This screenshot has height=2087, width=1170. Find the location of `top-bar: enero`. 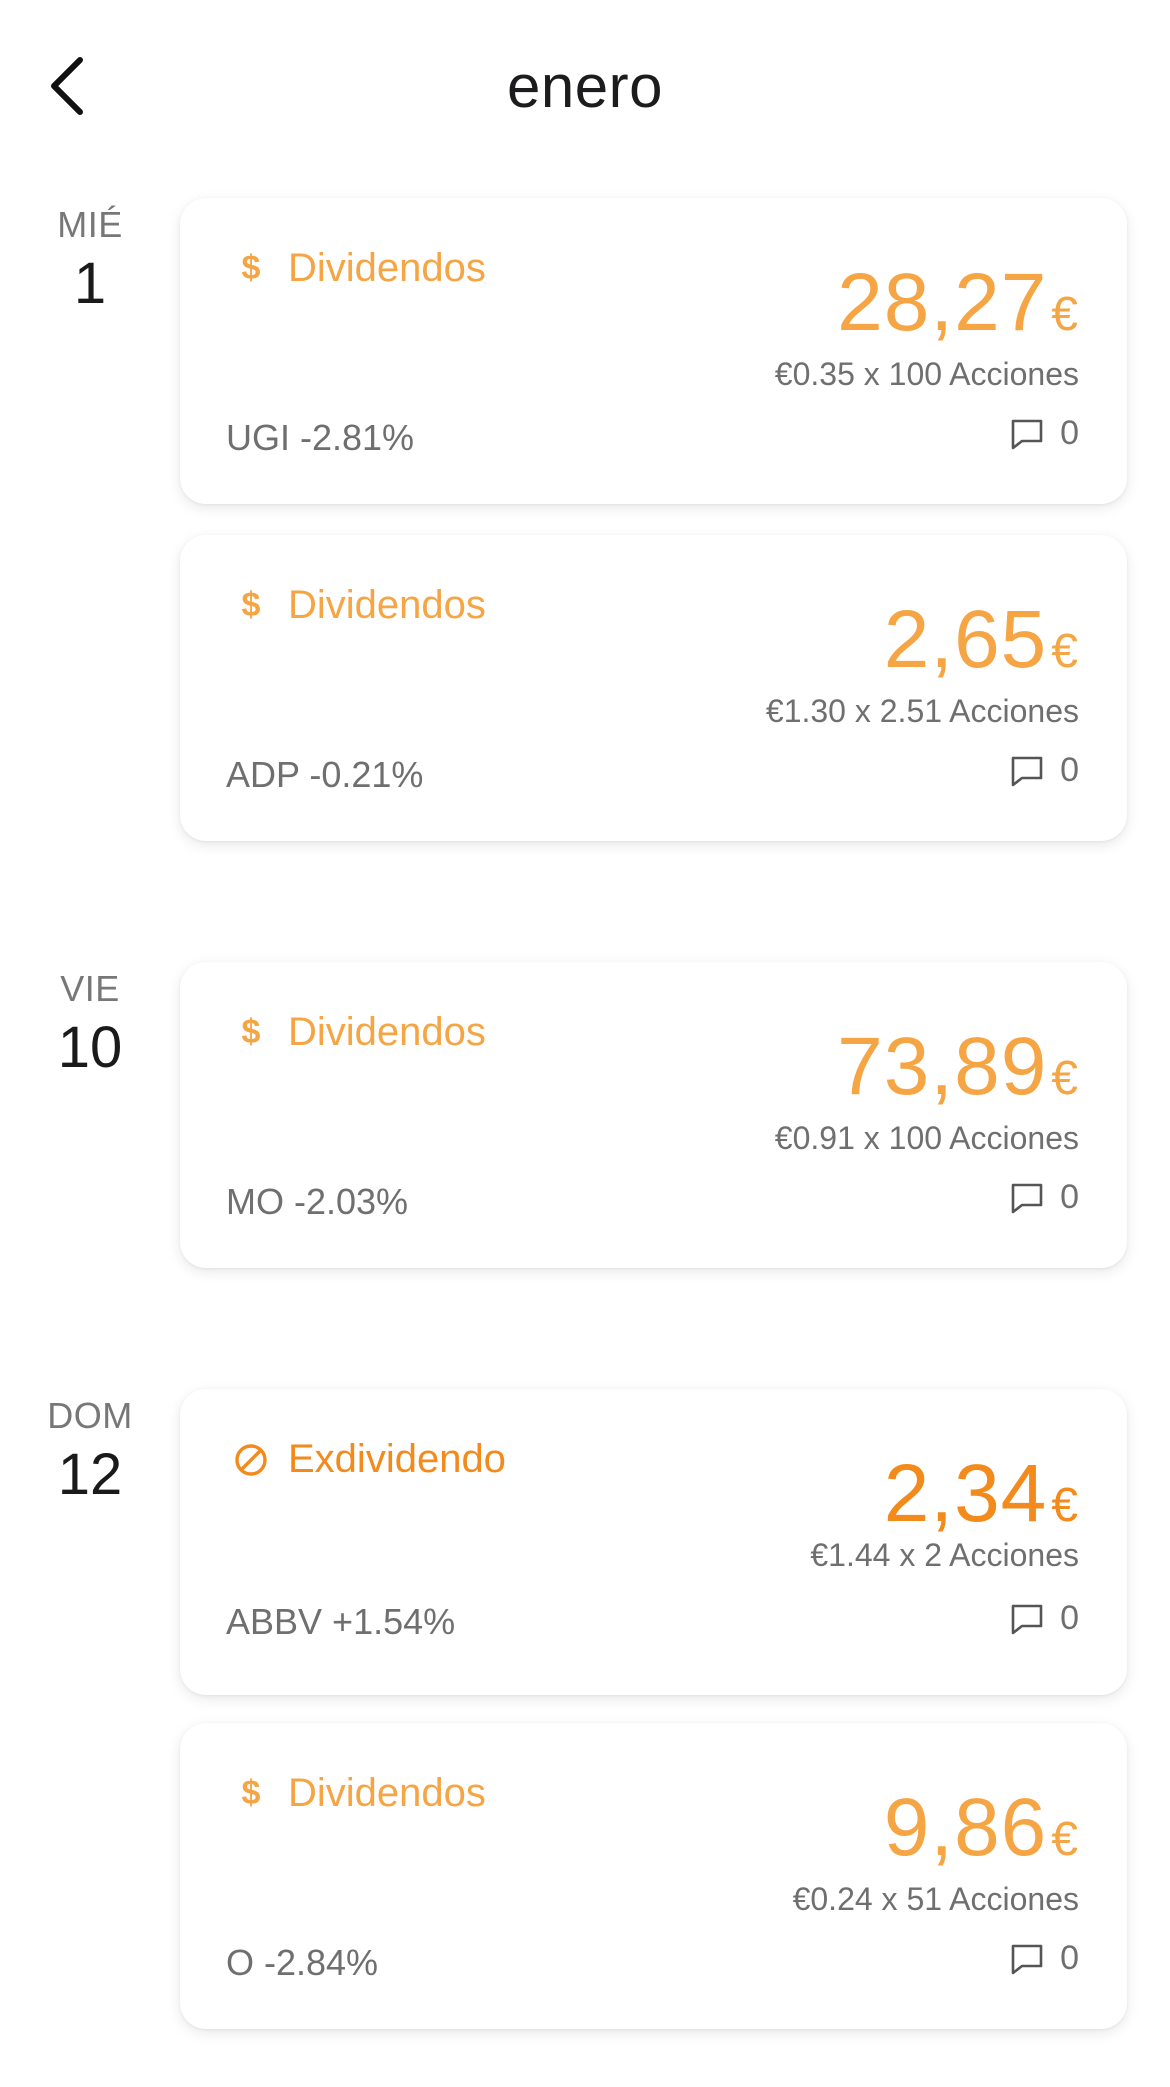

top-bar: enero is located at coordinates (585, 85).